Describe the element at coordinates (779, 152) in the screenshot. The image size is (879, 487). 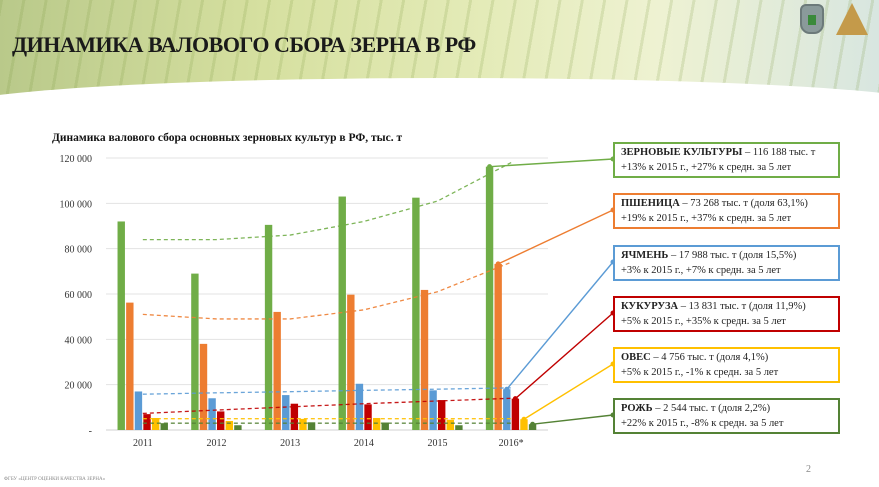
I see `callout-value: – 116 188 тыс. т` at that location.